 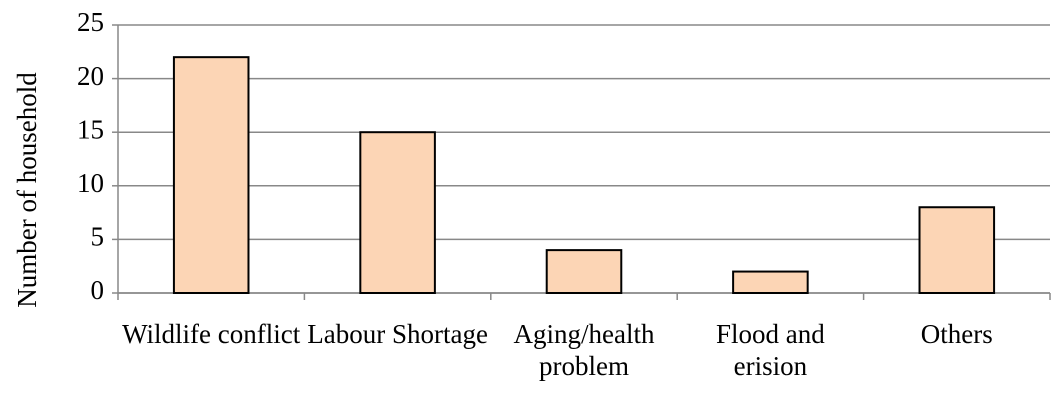 What do you see at coordinates (90, 22) in the screenshot?
I see `y-tick-label: 25` at bounding box center [90, 22].